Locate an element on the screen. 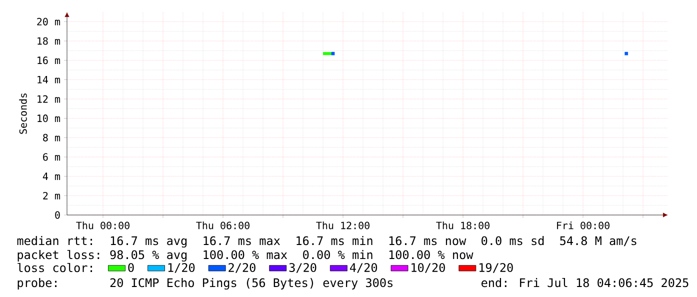 This screenshot has height=297, width=697. x-tick-label: Thu 12:00 is located at coordinates (343, 226).